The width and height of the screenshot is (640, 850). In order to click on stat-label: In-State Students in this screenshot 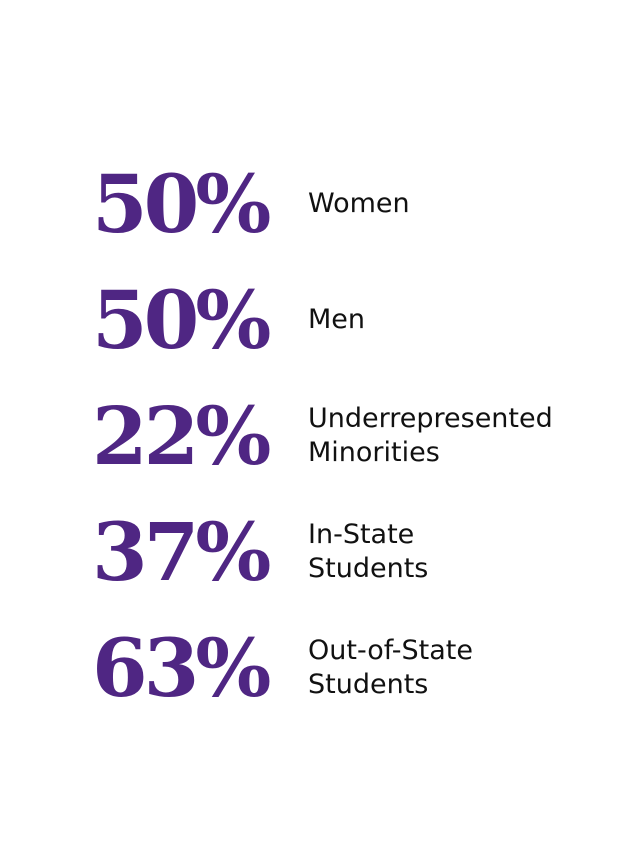, I will do `click(368, 552)`.